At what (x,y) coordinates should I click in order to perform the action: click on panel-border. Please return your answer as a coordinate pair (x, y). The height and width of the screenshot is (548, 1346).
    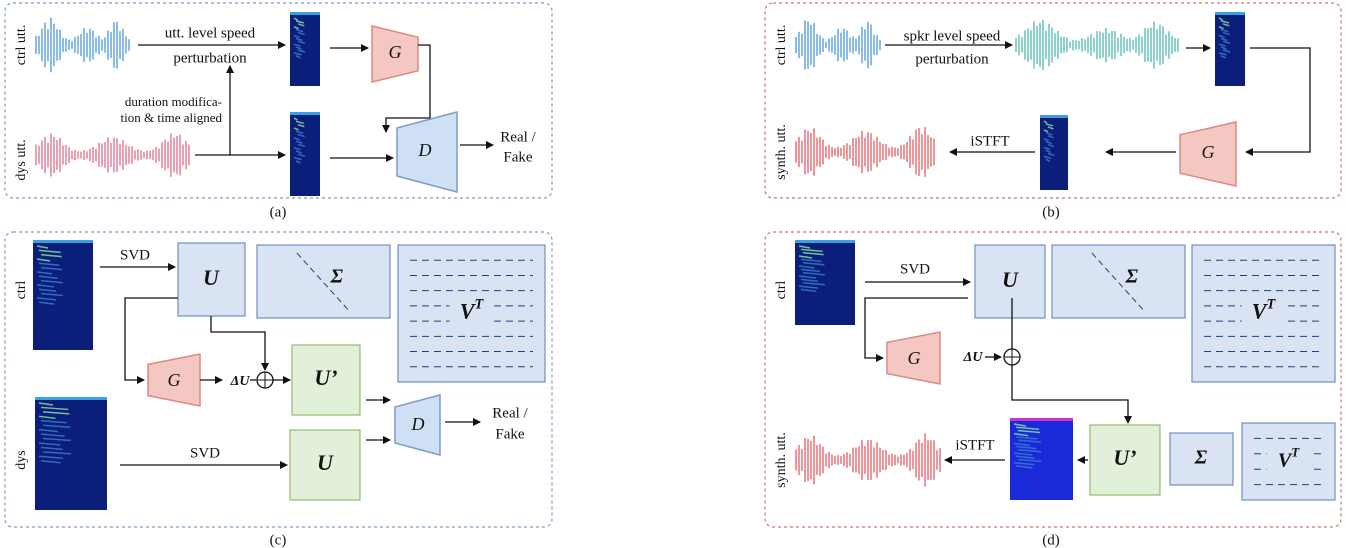
    Looking at the image, I should click on (278, 100).